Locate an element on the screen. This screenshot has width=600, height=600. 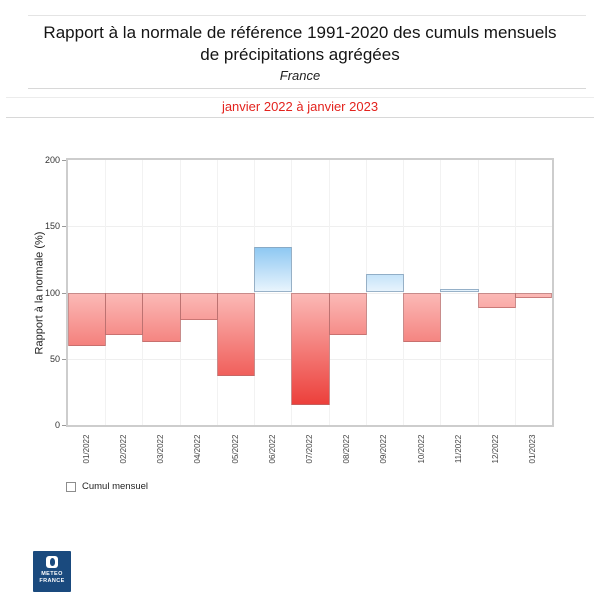
x-tick-label-11/2022: 11/2022 is located at coordinates (458, 449).